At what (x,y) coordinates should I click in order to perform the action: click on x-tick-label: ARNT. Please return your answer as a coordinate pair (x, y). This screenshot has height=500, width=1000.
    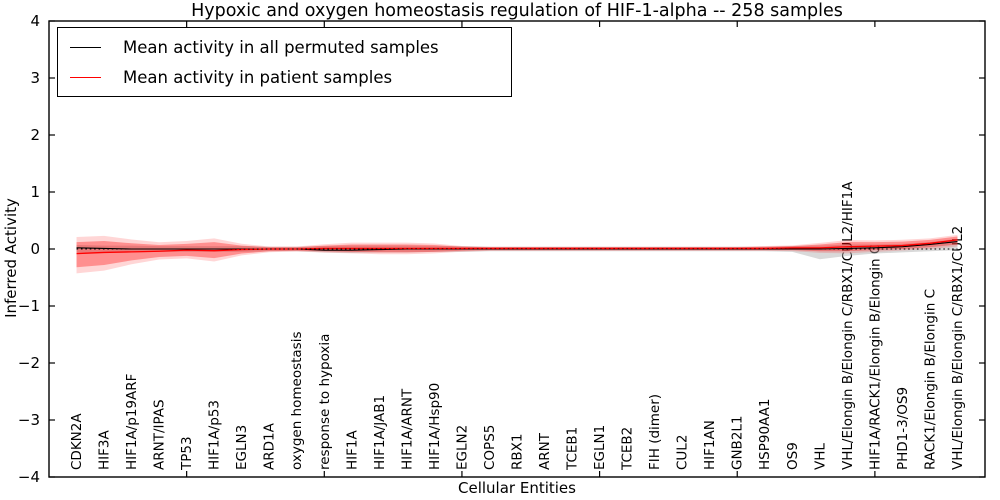
    Looking at the image, I should click on (545, 451).